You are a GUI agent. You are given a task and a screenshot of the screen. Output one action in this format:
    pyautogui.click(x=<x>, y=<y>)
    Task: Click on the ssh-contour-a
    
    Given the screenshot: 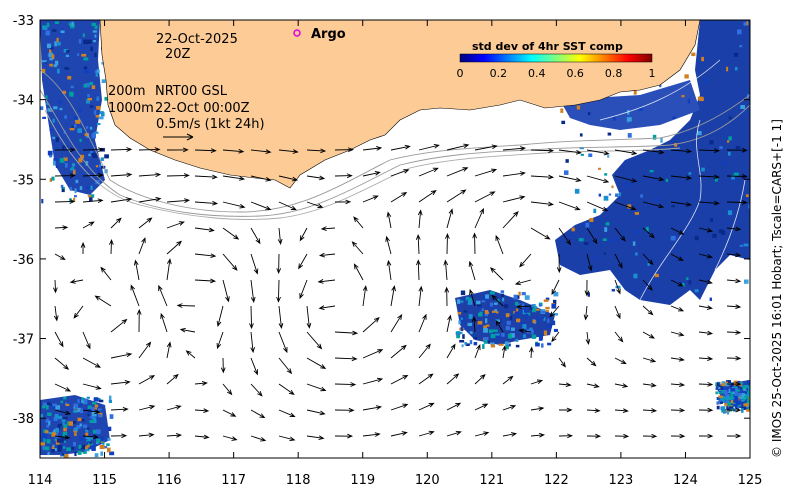 What is the action you would take?
    pyautogui.click(x=670, y=210)
    